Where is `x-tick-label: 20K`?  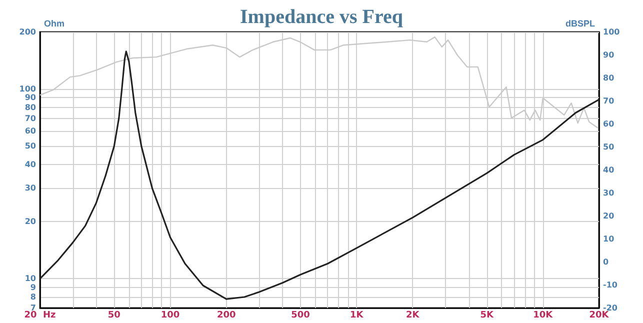 x-tick-label: 20K is located at coordinates (599, 315).